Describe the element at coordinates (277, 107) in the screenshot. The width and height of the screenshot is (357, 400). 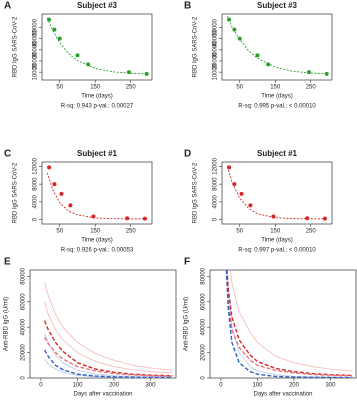
I see `annotation: R-sq: 0.995 p-val.: < 0.00010` at that location.